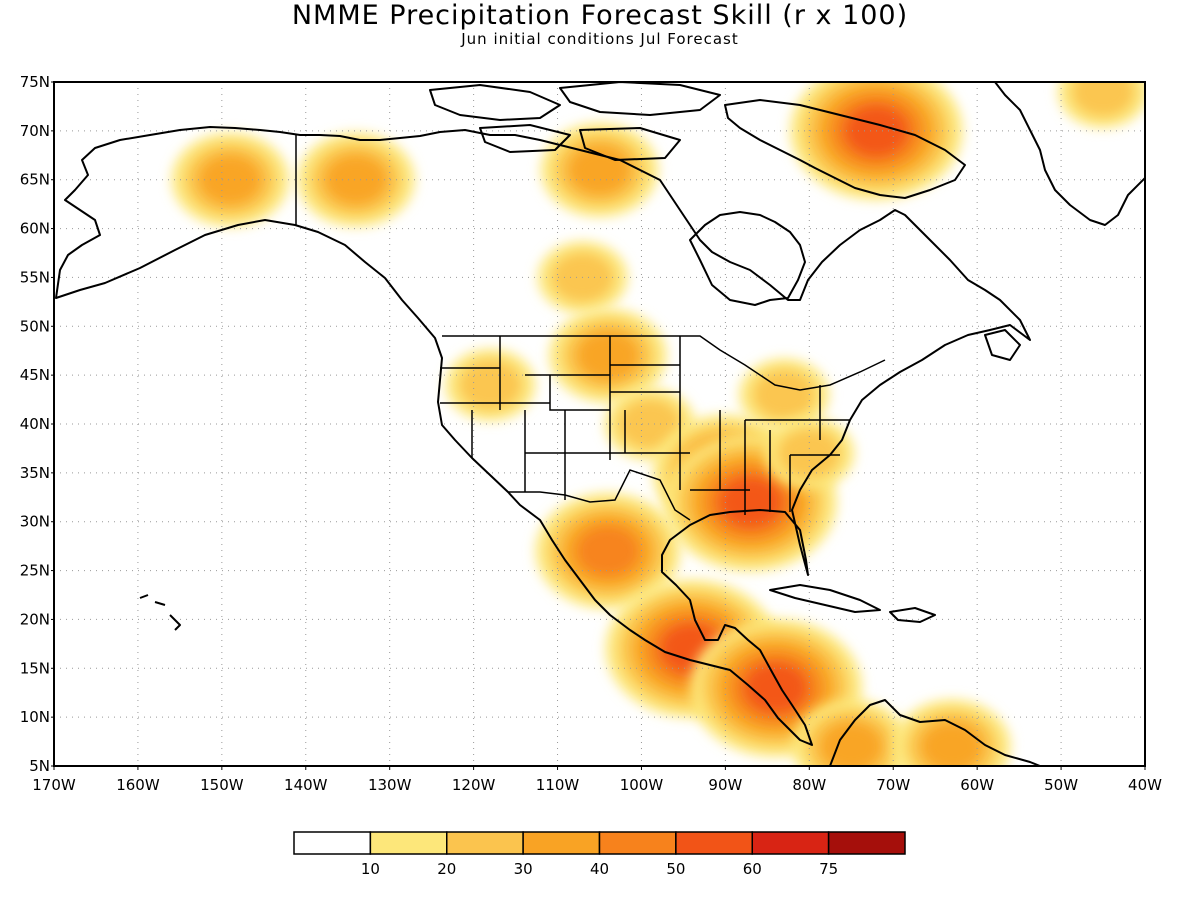 The width and height of the screenshot is (1200, 900). Describe the element at coordinates (977, 785) in the screenshot. I see `lon-tick-label: 60W` at that location.